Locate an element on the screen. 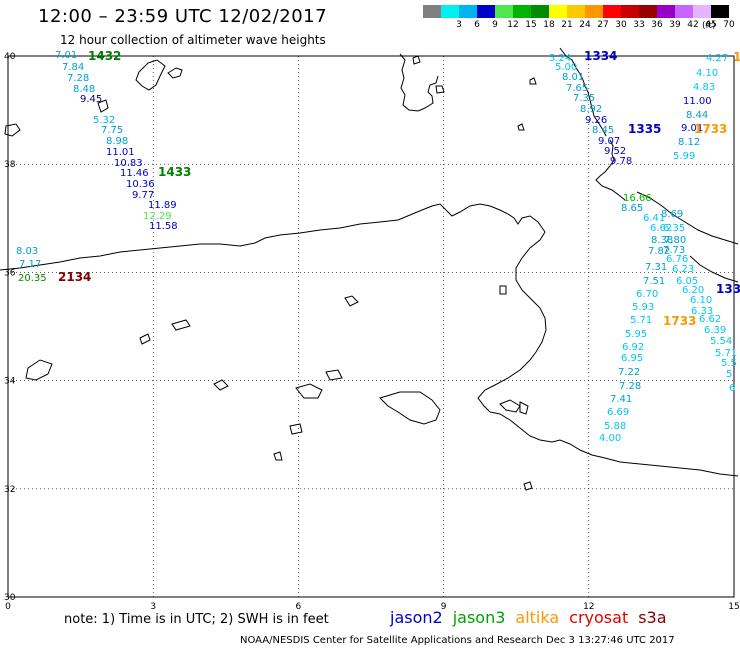 Image resolution: width=740 pixels, height=650 pixels. pass-time-label: 1433 is located at coordinates (174, 172).